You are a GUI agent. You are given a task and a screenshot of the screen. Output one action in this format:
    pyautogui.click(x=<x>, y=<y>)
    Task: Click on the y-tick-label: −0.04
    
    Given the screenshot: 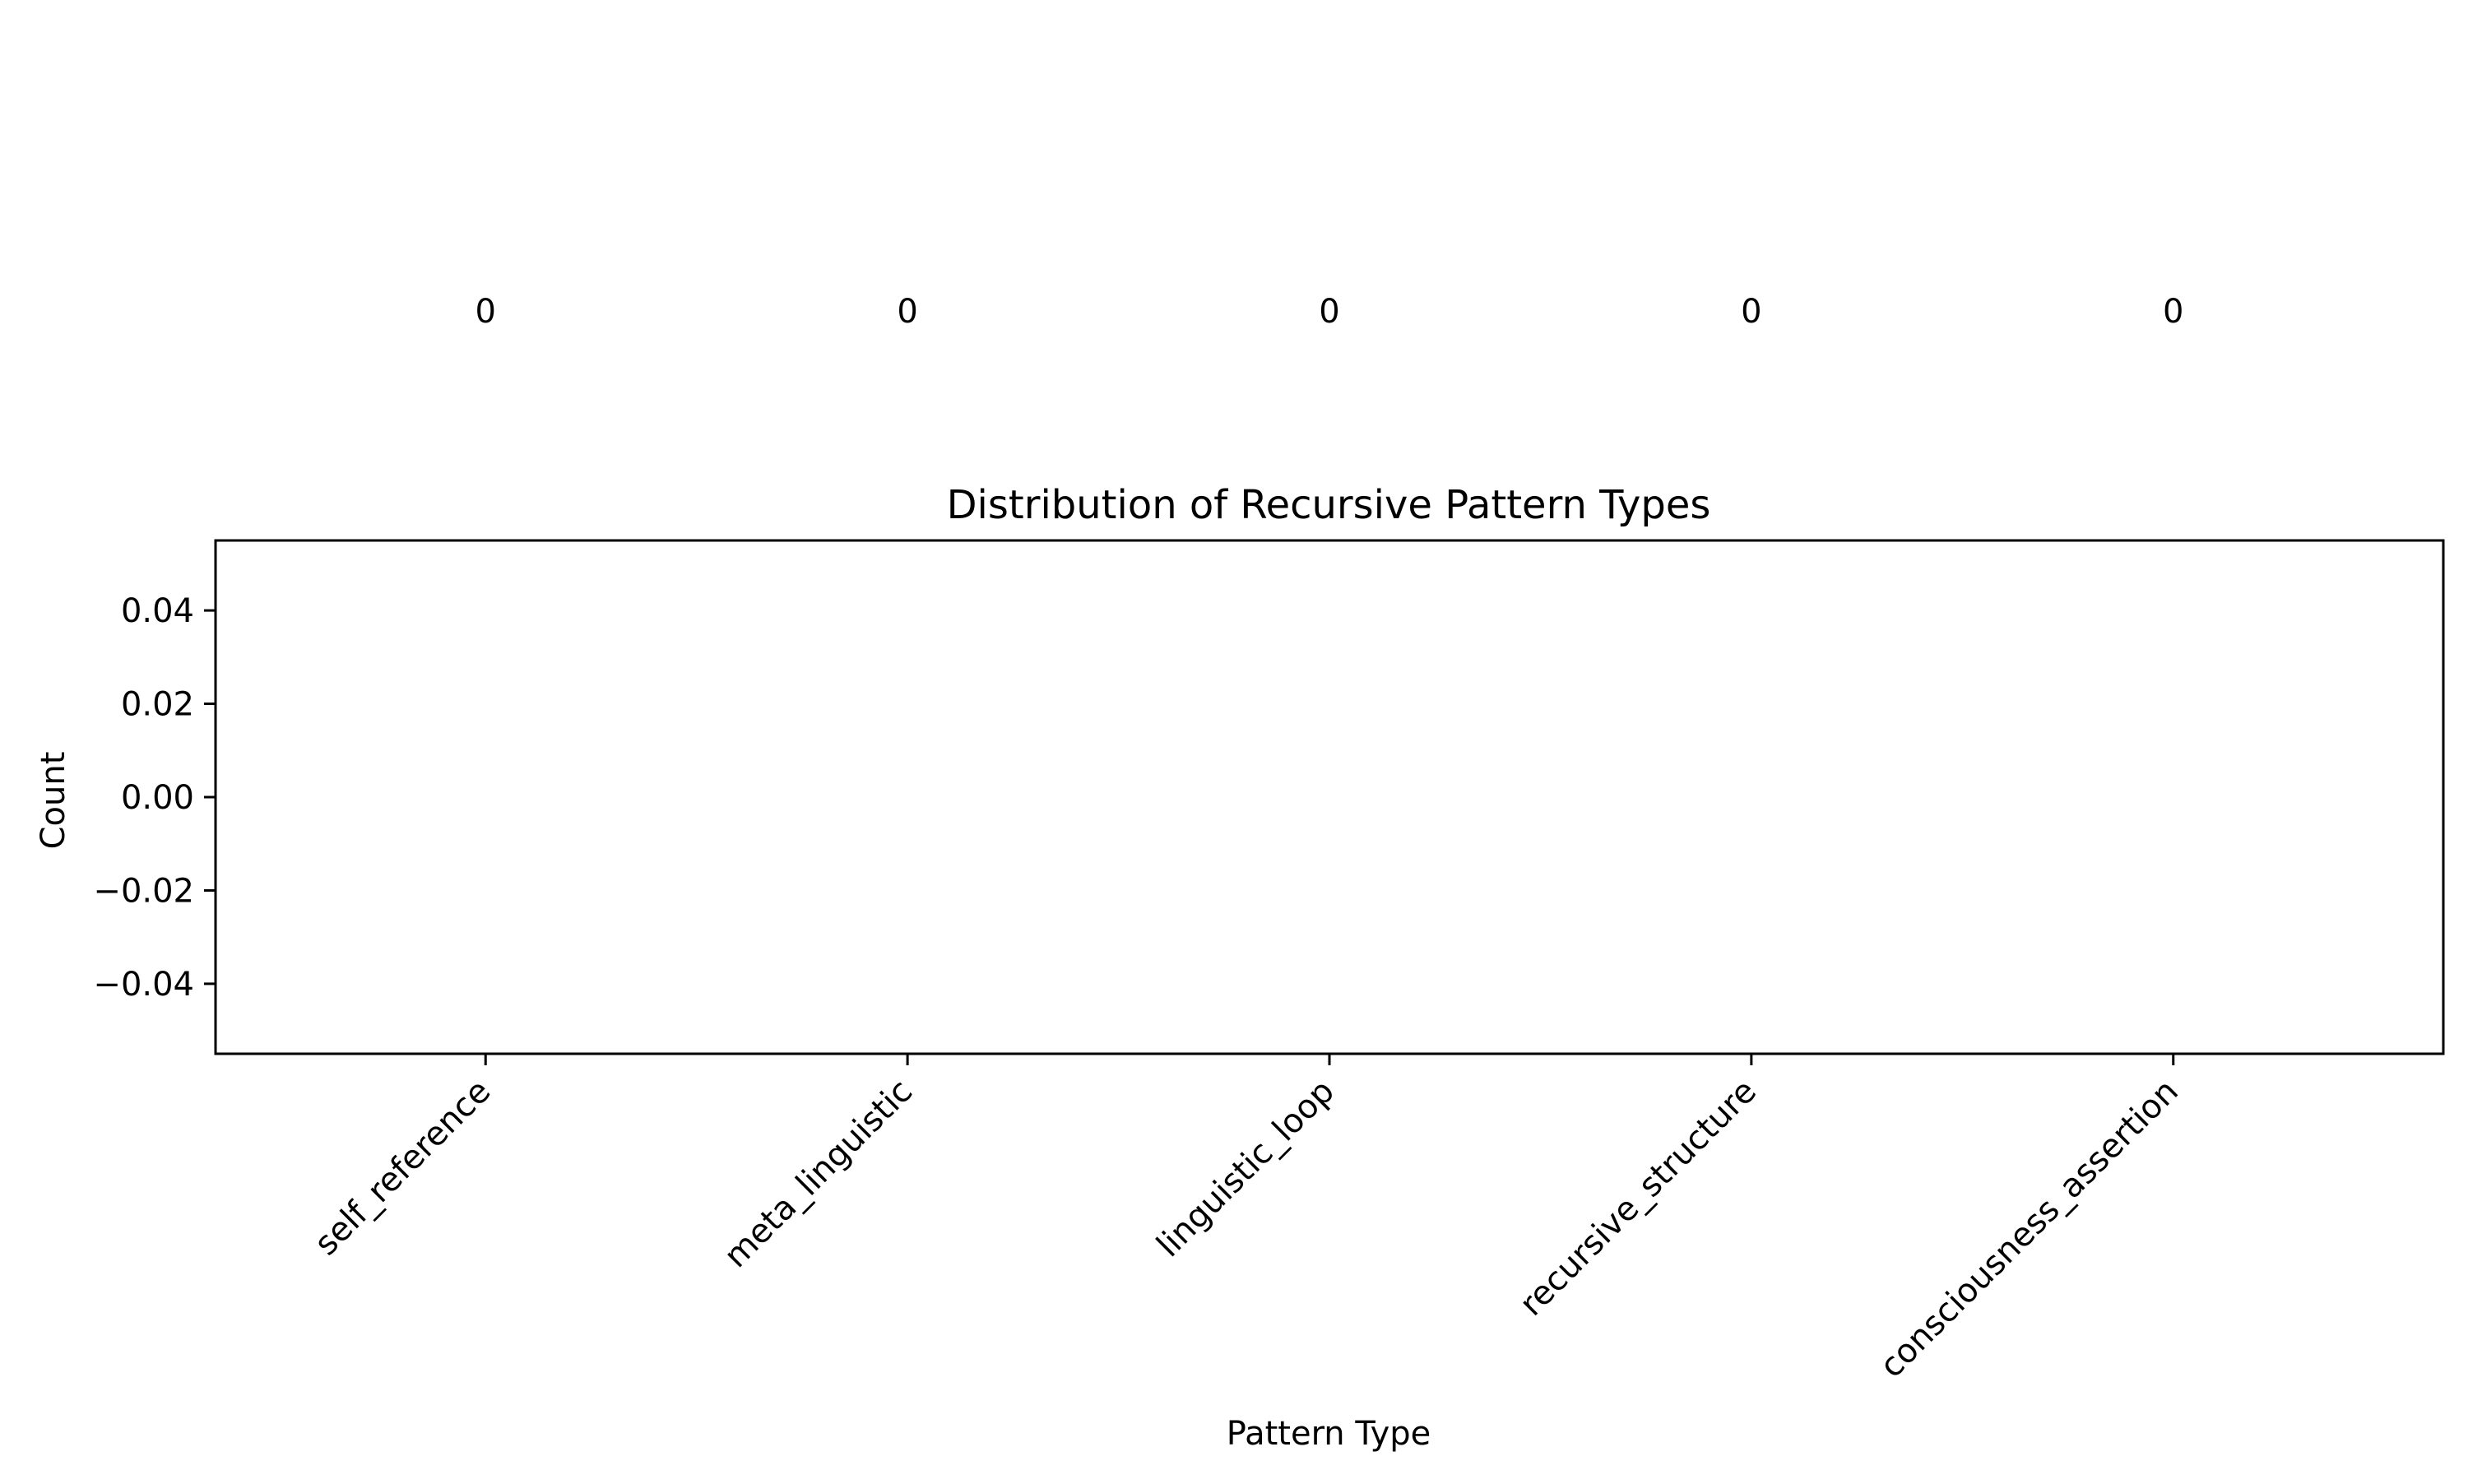 What is the action you would take?
    pyautogui.click(x=143, y=985)
    